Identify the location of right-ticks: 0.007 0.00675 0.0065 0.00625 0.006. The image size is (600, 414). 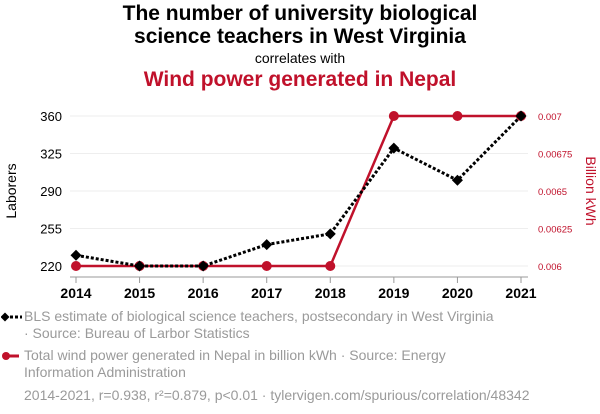
(555, 192).